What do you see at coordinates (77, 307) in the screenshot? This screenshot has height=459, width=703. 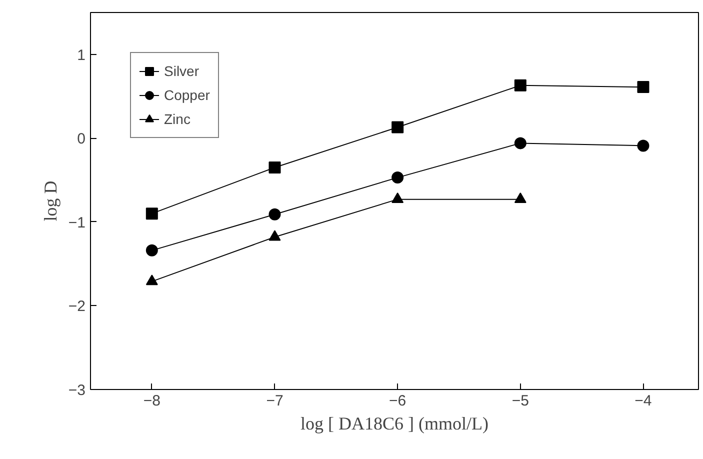 I see `y-tick-label: −2` at bounding box center [77, 307].